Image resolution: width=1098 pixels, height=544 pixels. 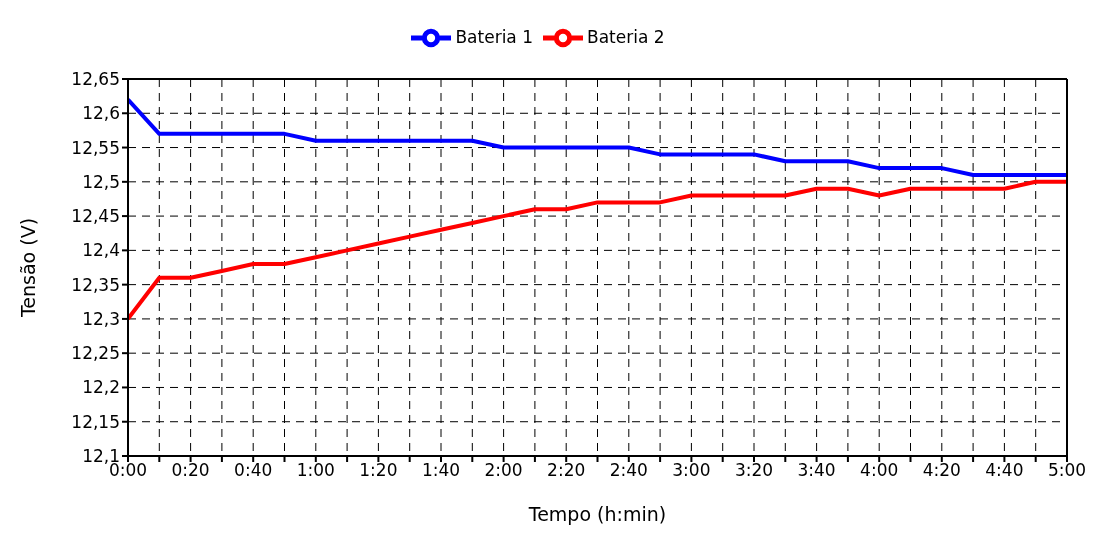 I want to click on y-tick-label: 12,15, so click(x=95, y=421).